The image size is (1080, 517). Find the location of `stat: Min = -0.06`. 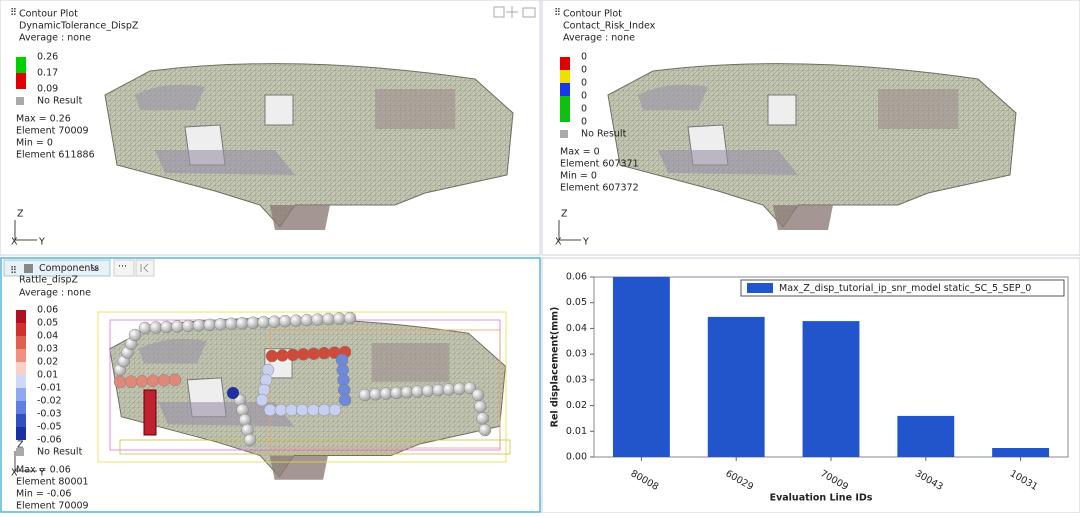

stat: Min = -0.06 is located at coordinates (43, 494).